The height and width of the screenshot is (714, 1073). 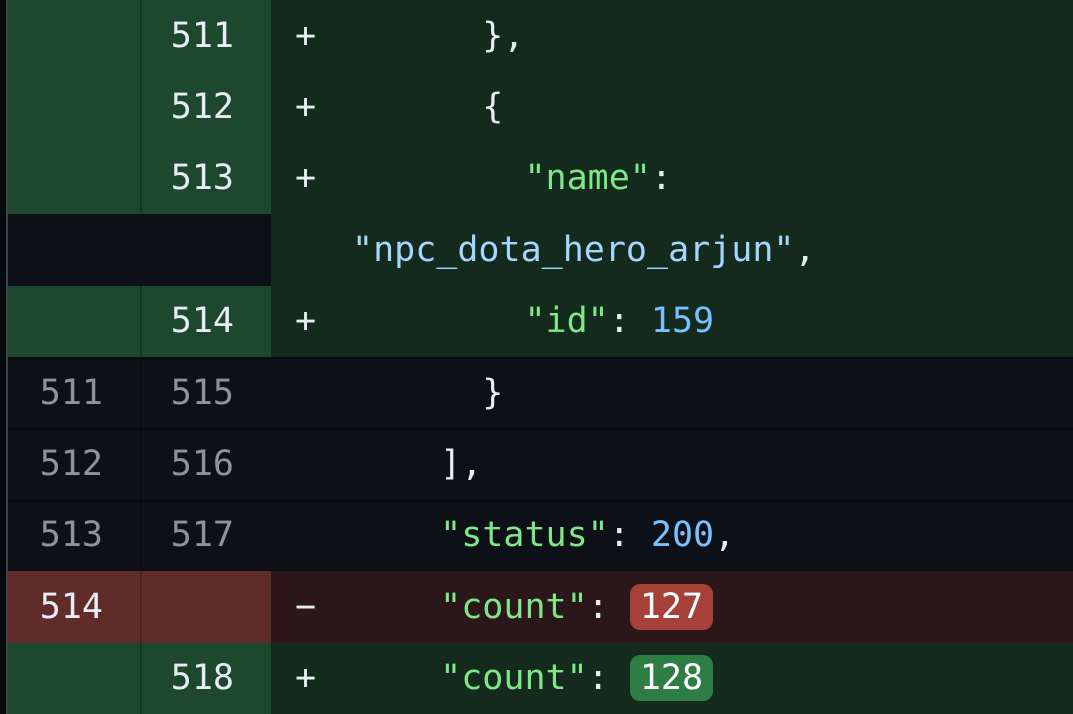 What do you see at coordinates (4, 357) in the screenshot?
I see `left-edge-border` at bounding box center [4, 357].